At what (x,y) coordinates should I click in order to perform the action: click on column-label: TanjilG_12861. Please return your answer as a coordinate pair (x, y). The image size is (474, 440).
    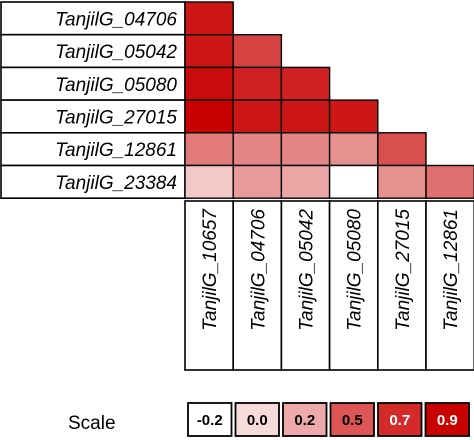
    Looking at the image, I should click on (451, 270).